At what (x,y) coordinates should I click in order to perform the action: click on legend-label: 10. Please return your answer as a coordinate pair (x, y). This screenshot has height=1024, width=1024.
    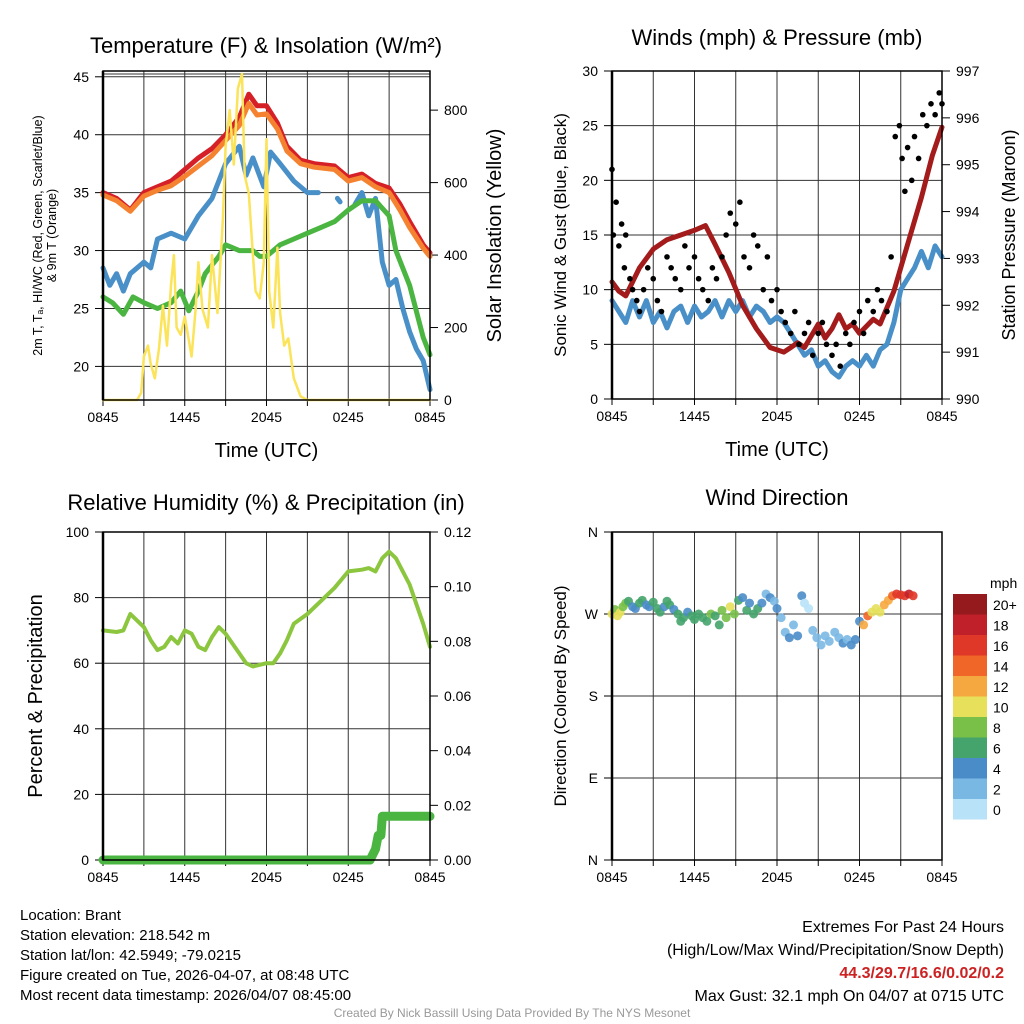
    Looking at the image, I should click on (1001, 708).